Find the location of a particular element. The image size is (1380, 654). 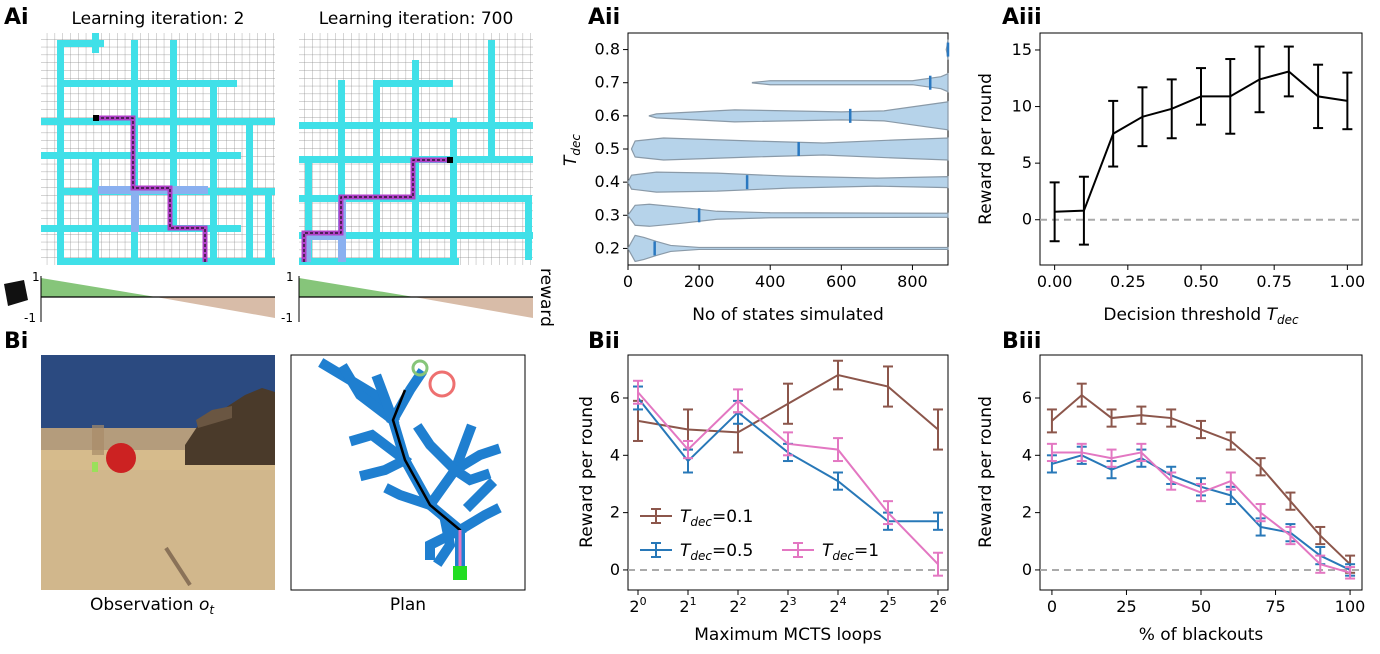

maze-left is located at coordinates (158, 149).